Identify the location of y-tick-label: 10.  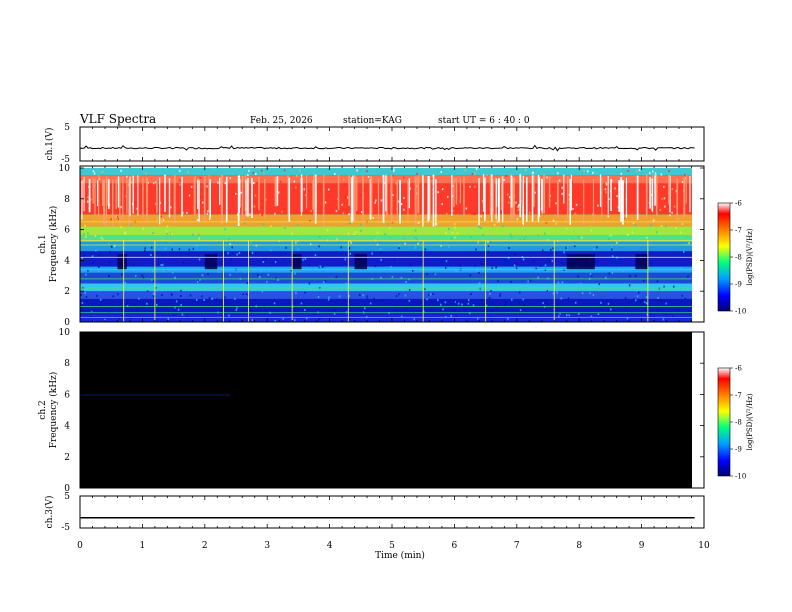
(65, 169).